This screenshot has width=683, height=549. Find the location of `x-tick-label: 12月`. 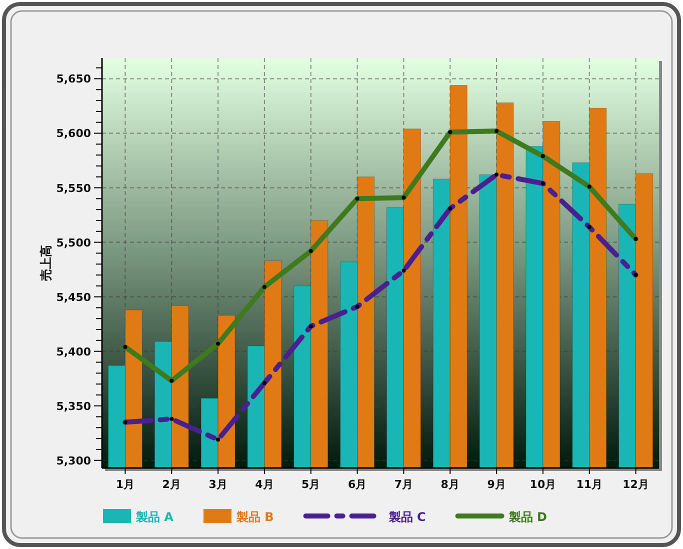

x-tick-label: 12月 is located at coordinates (635, 484).